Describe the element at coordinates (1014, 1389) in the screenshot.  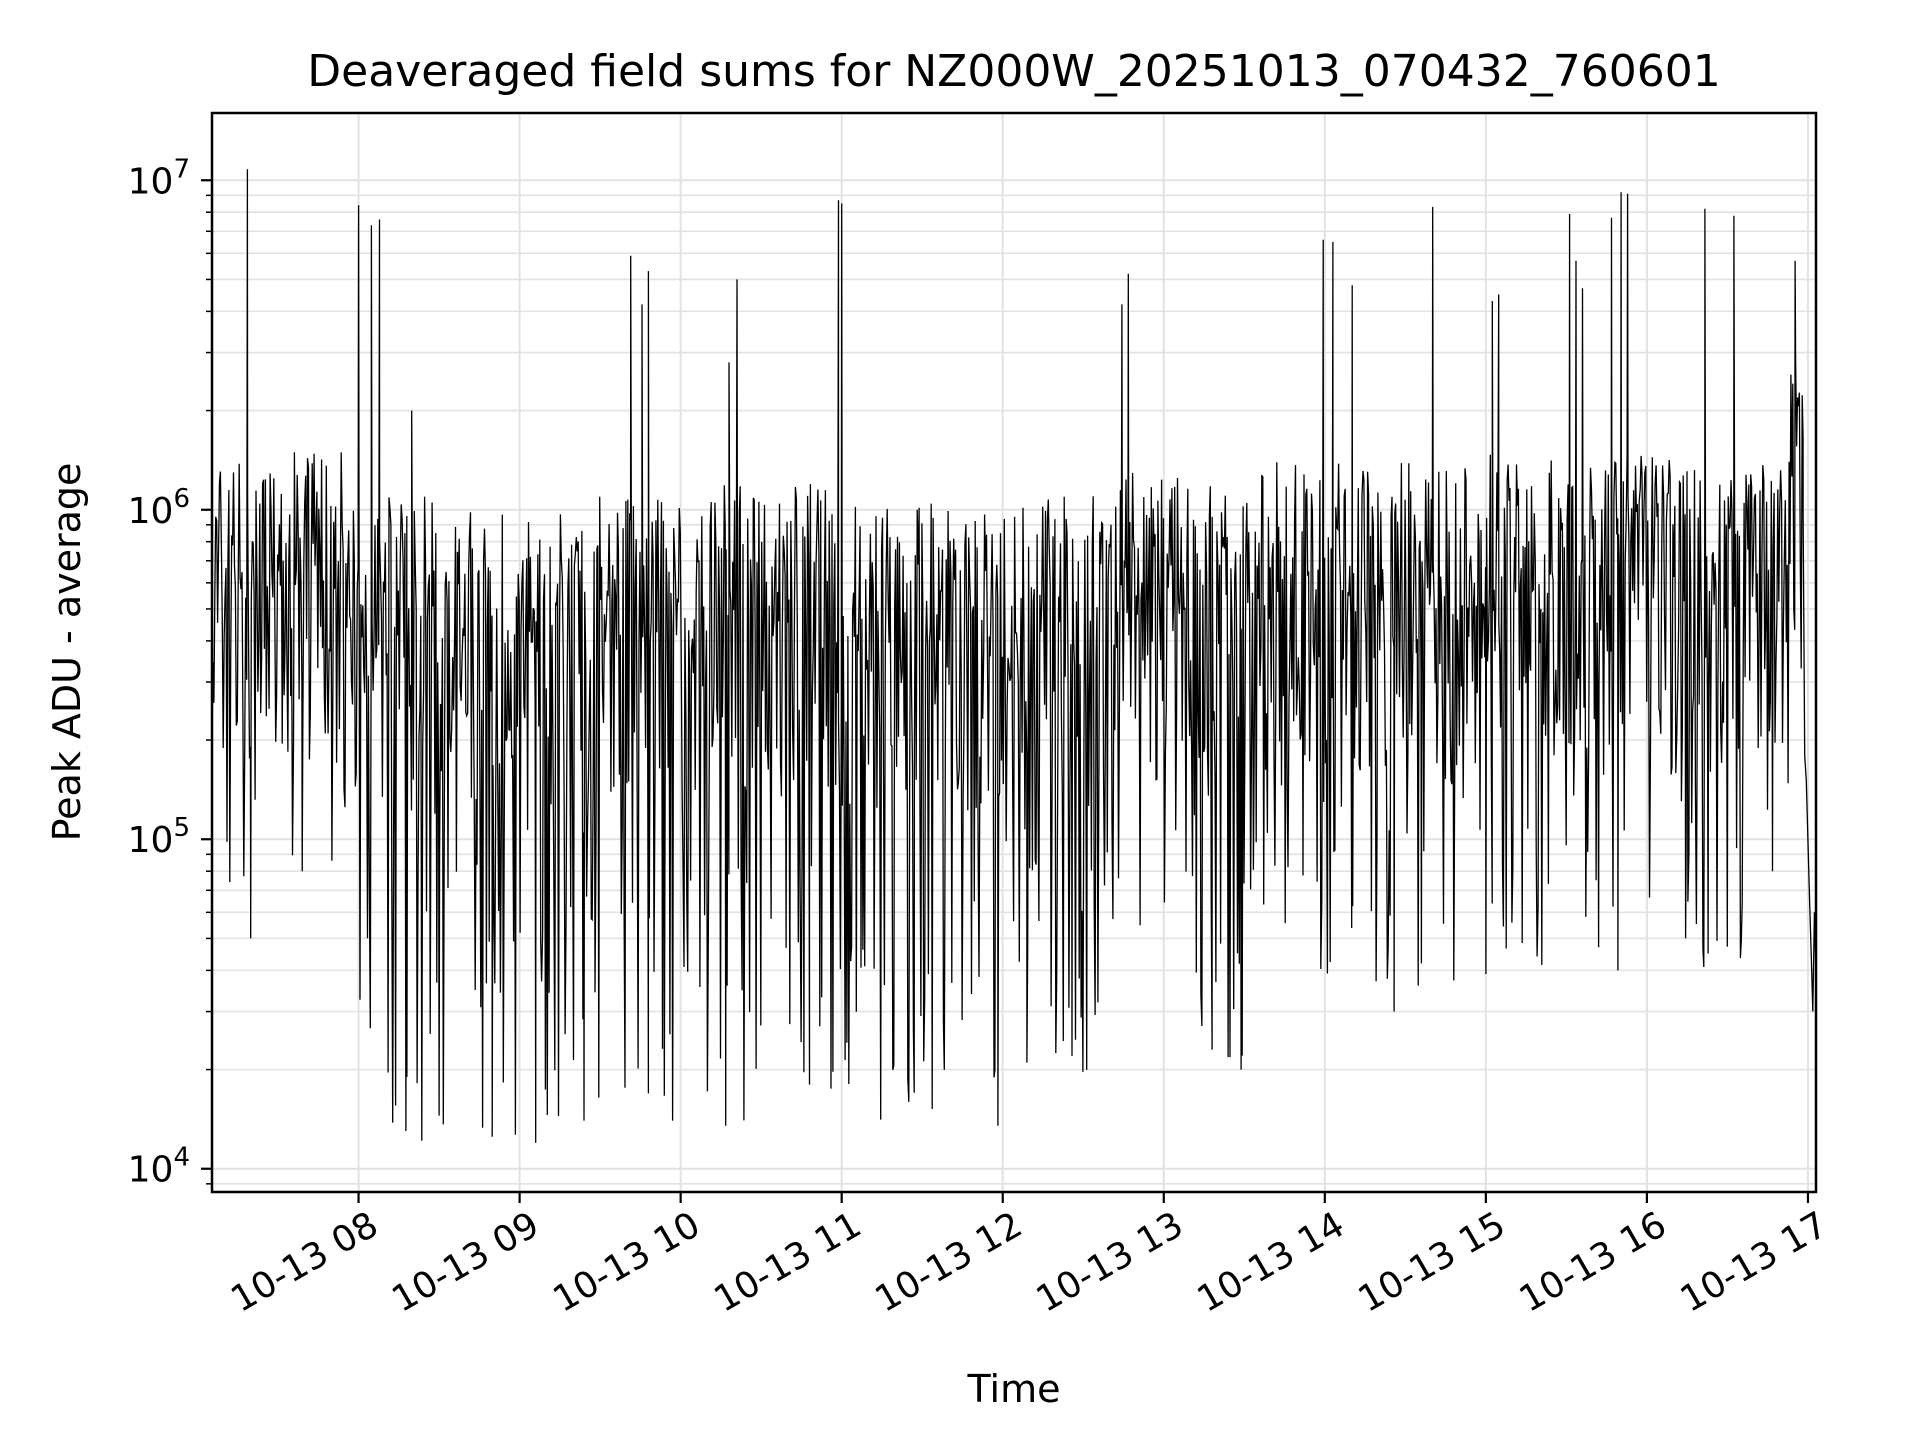
I see `x-axis-label: Time` at that location.